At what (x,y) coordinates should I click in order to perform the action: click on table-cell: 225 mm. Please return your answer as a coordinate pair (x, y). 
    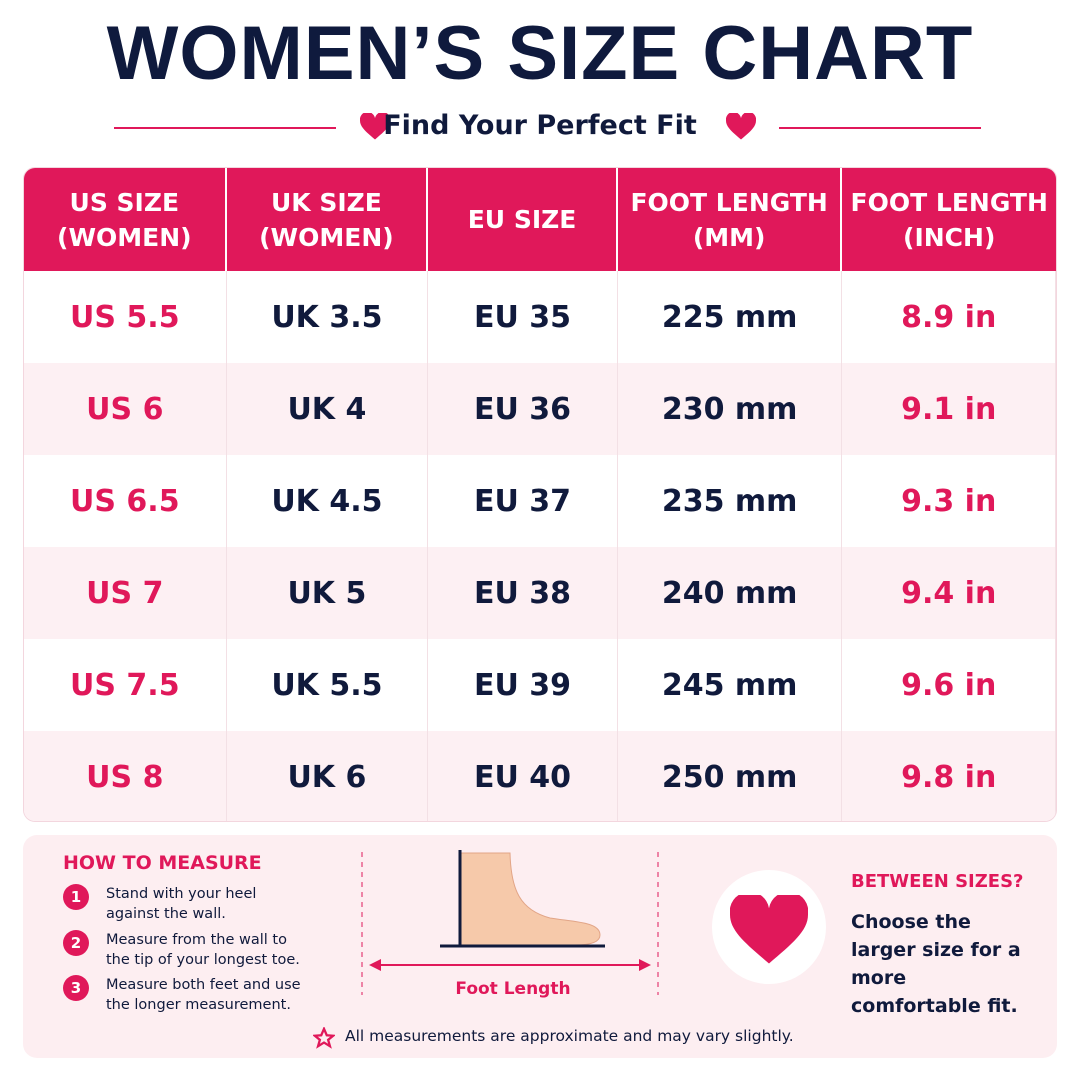
    Looking at the image, I should click on (730, 317).